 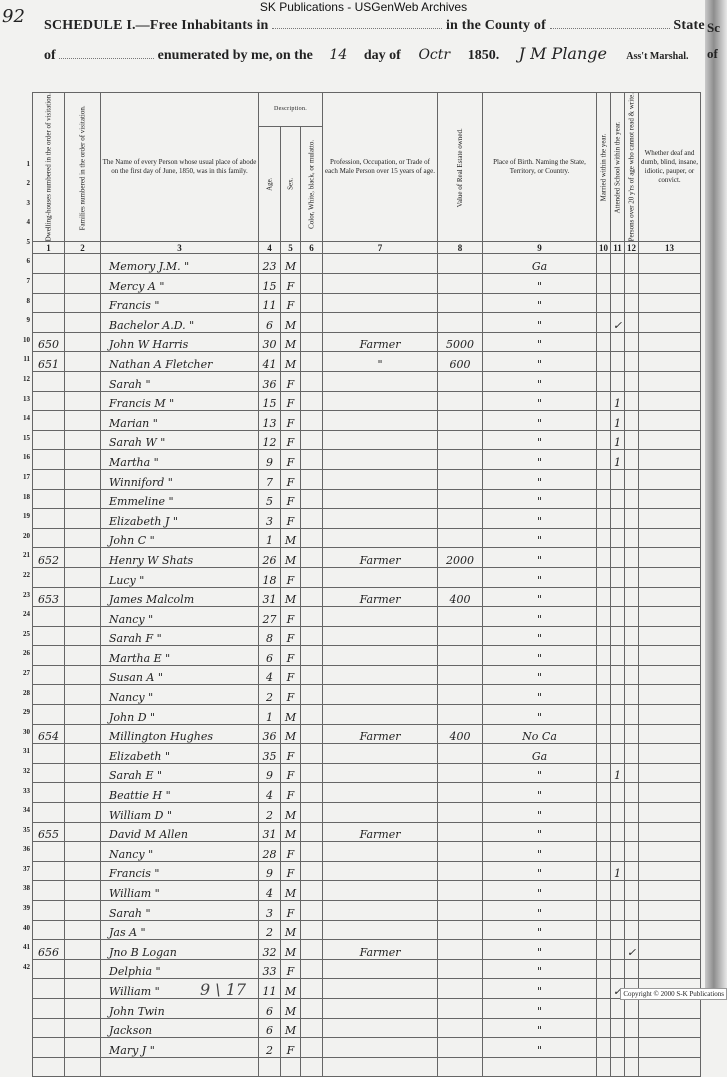 I want to click on line-number: 39, so click(x=26, y=908).